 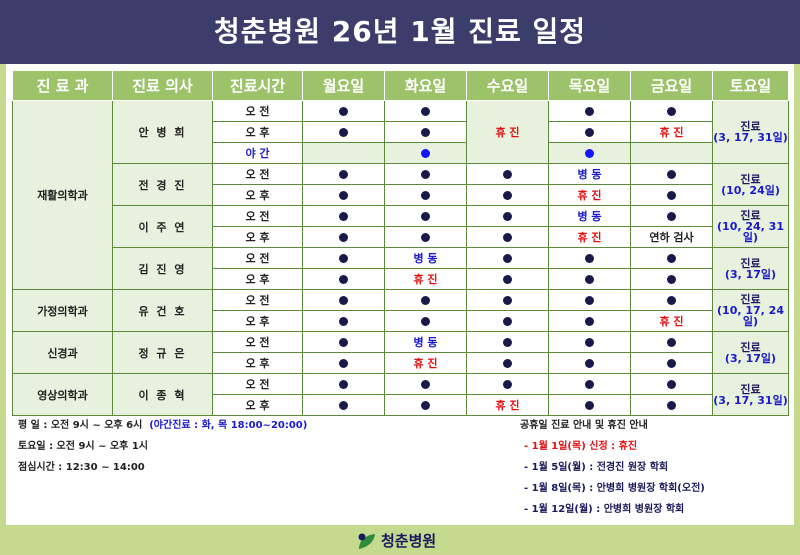 I want to click on night-dot-icon, so click(x=425, y=153).